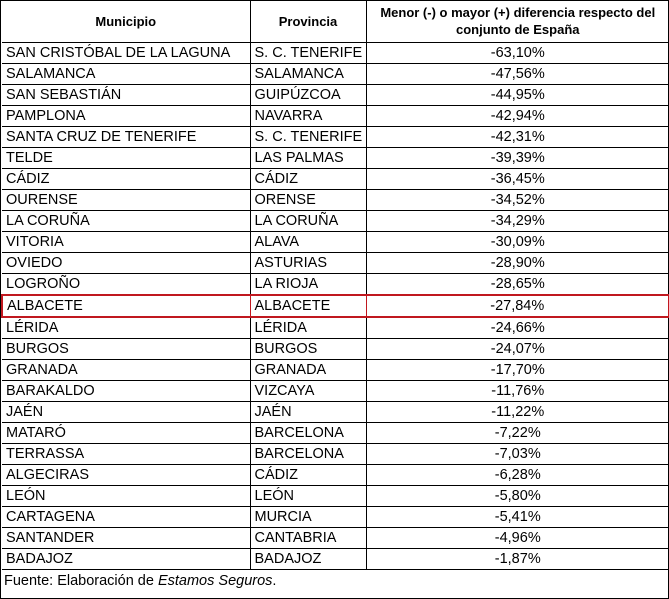 Image resolution: width=669 pixels, height=599 pixels. What do you see at coordinates (307, 74) in the screenshot?
I see `cell-provincia: SALAMANCA` at bounding box center [307, 74].